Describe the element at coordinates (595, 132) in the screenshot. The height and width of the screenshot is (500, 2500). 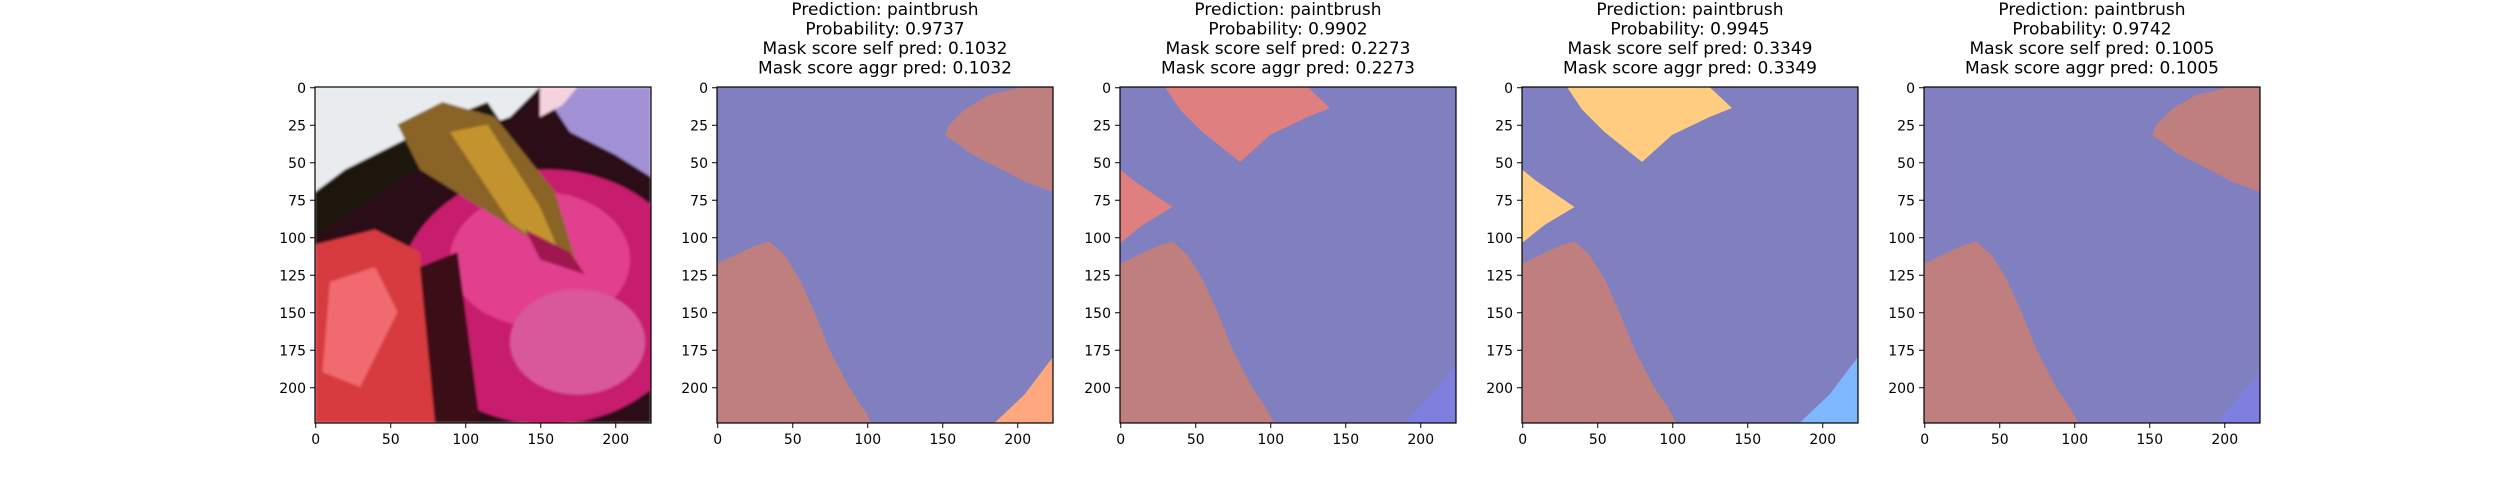
I see `photo-violet-paint` at that location.